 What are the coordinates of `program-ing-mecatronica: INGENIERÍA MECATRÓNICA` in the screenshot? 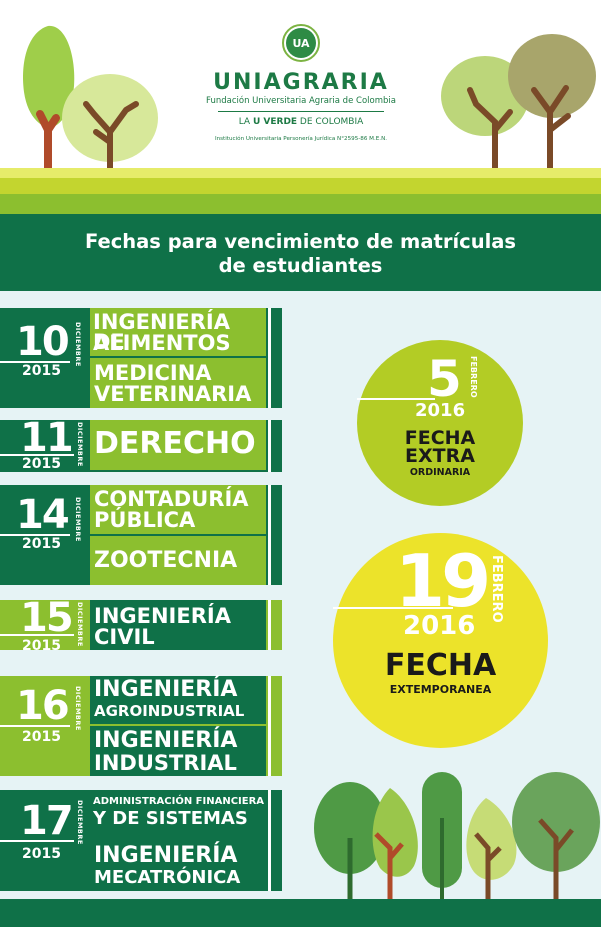 It's located at (178, 866).